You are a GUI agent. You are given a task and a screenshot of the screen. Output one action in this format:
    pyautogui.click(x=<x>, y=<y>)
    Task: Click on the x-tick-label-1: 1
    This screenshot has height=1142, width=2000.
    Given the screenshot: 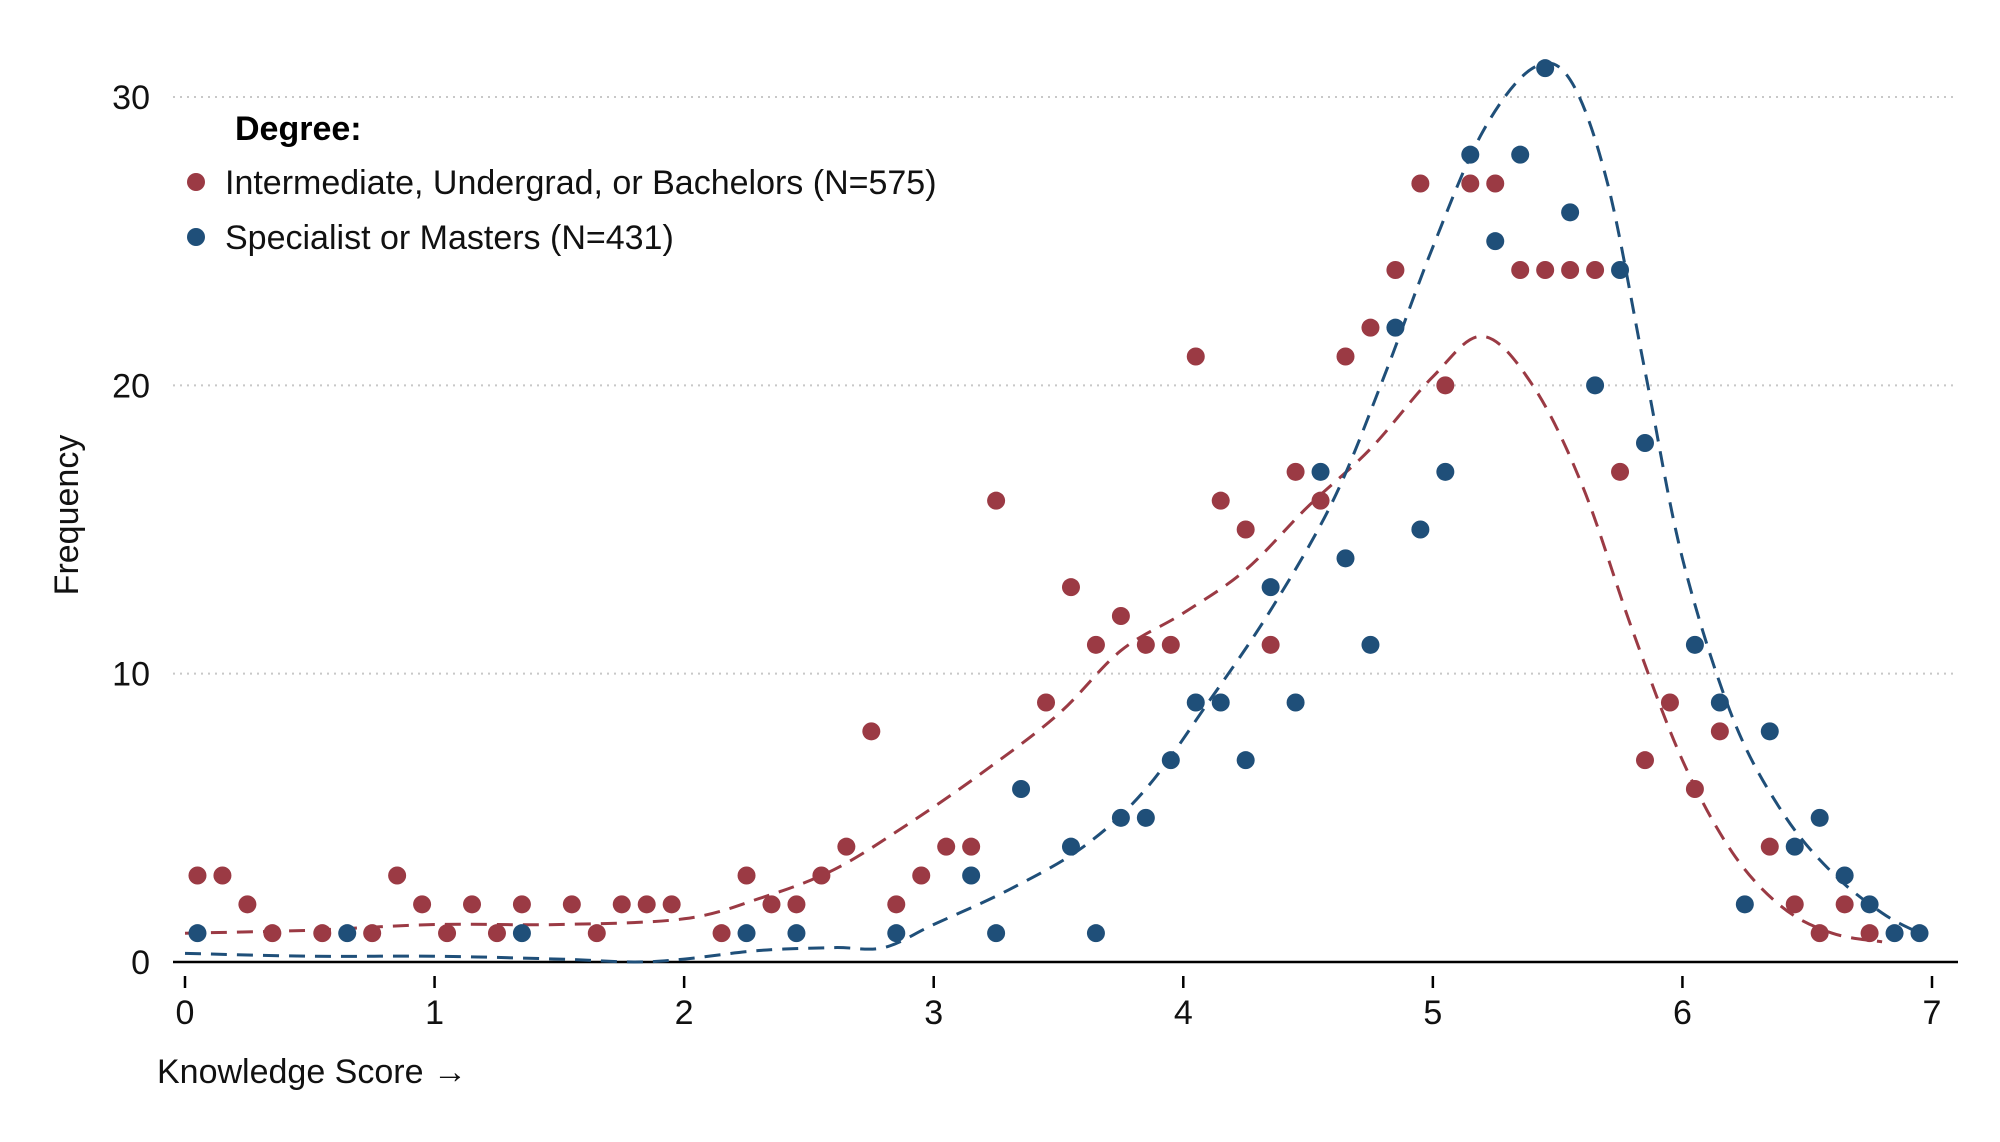 What is the action you would take?
    pyautogui.click(x=434, y=1013)
    